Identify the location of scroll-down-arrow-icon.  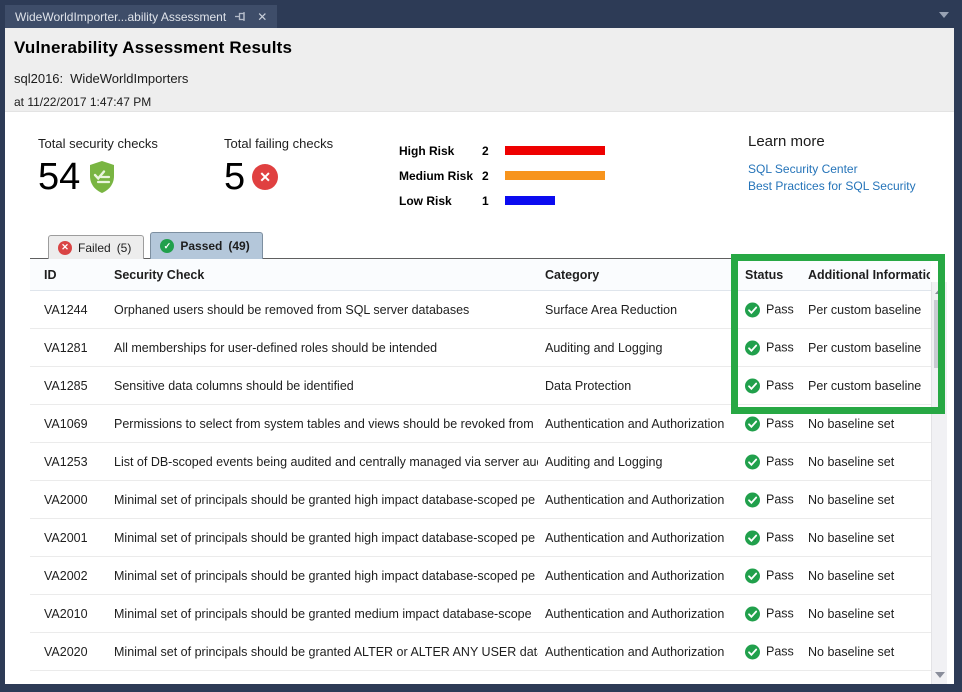
(940, 675).